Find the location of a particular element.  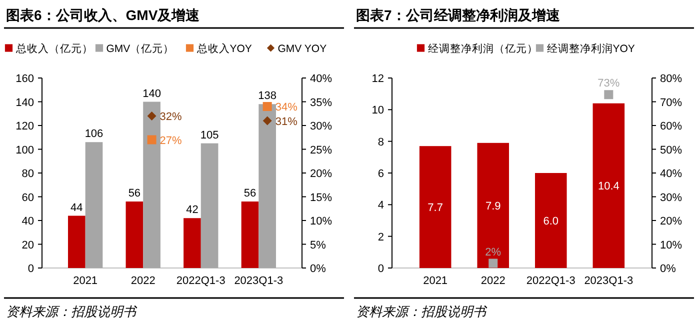

y-tick-label: 140 is located at coordinates (25, 102).